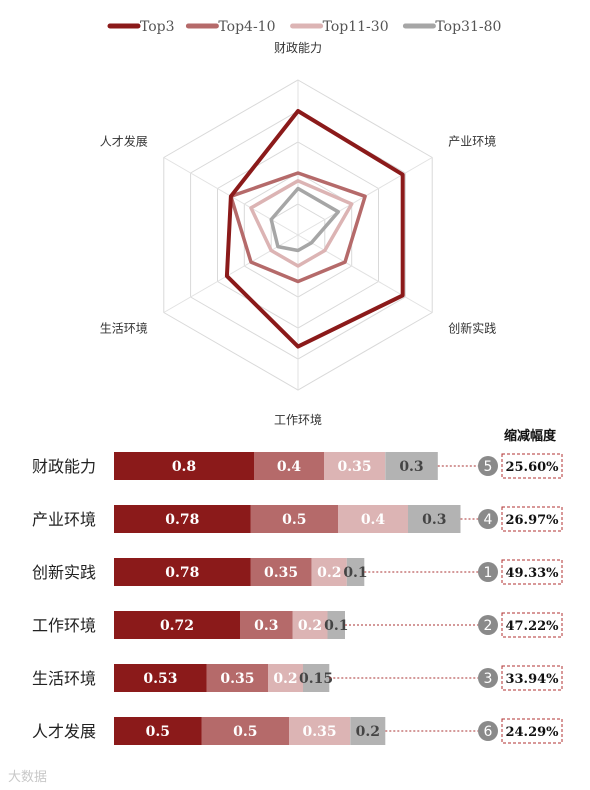 The height and width of the screenshot is (790, 590). Describe the element at coordinates (28, 777) in the screenshot. I see `watermark: 大数据` at that location.